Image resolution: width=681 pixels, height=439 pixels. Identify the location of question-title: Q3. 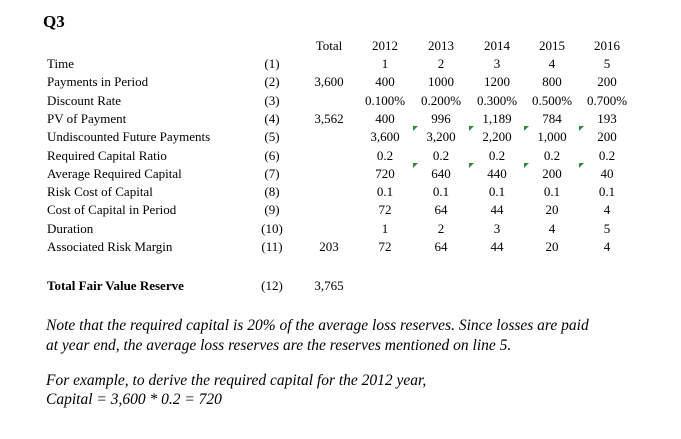
(54, 21).